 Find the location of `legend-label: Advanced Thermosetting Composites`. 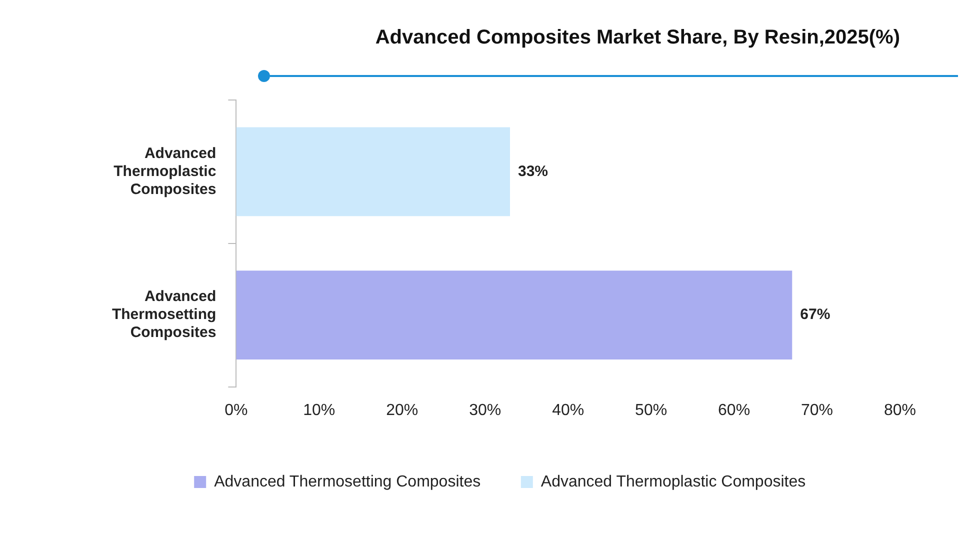

legend-label: Advanced Thermosetting Composites is located at coordinates (347, 481).